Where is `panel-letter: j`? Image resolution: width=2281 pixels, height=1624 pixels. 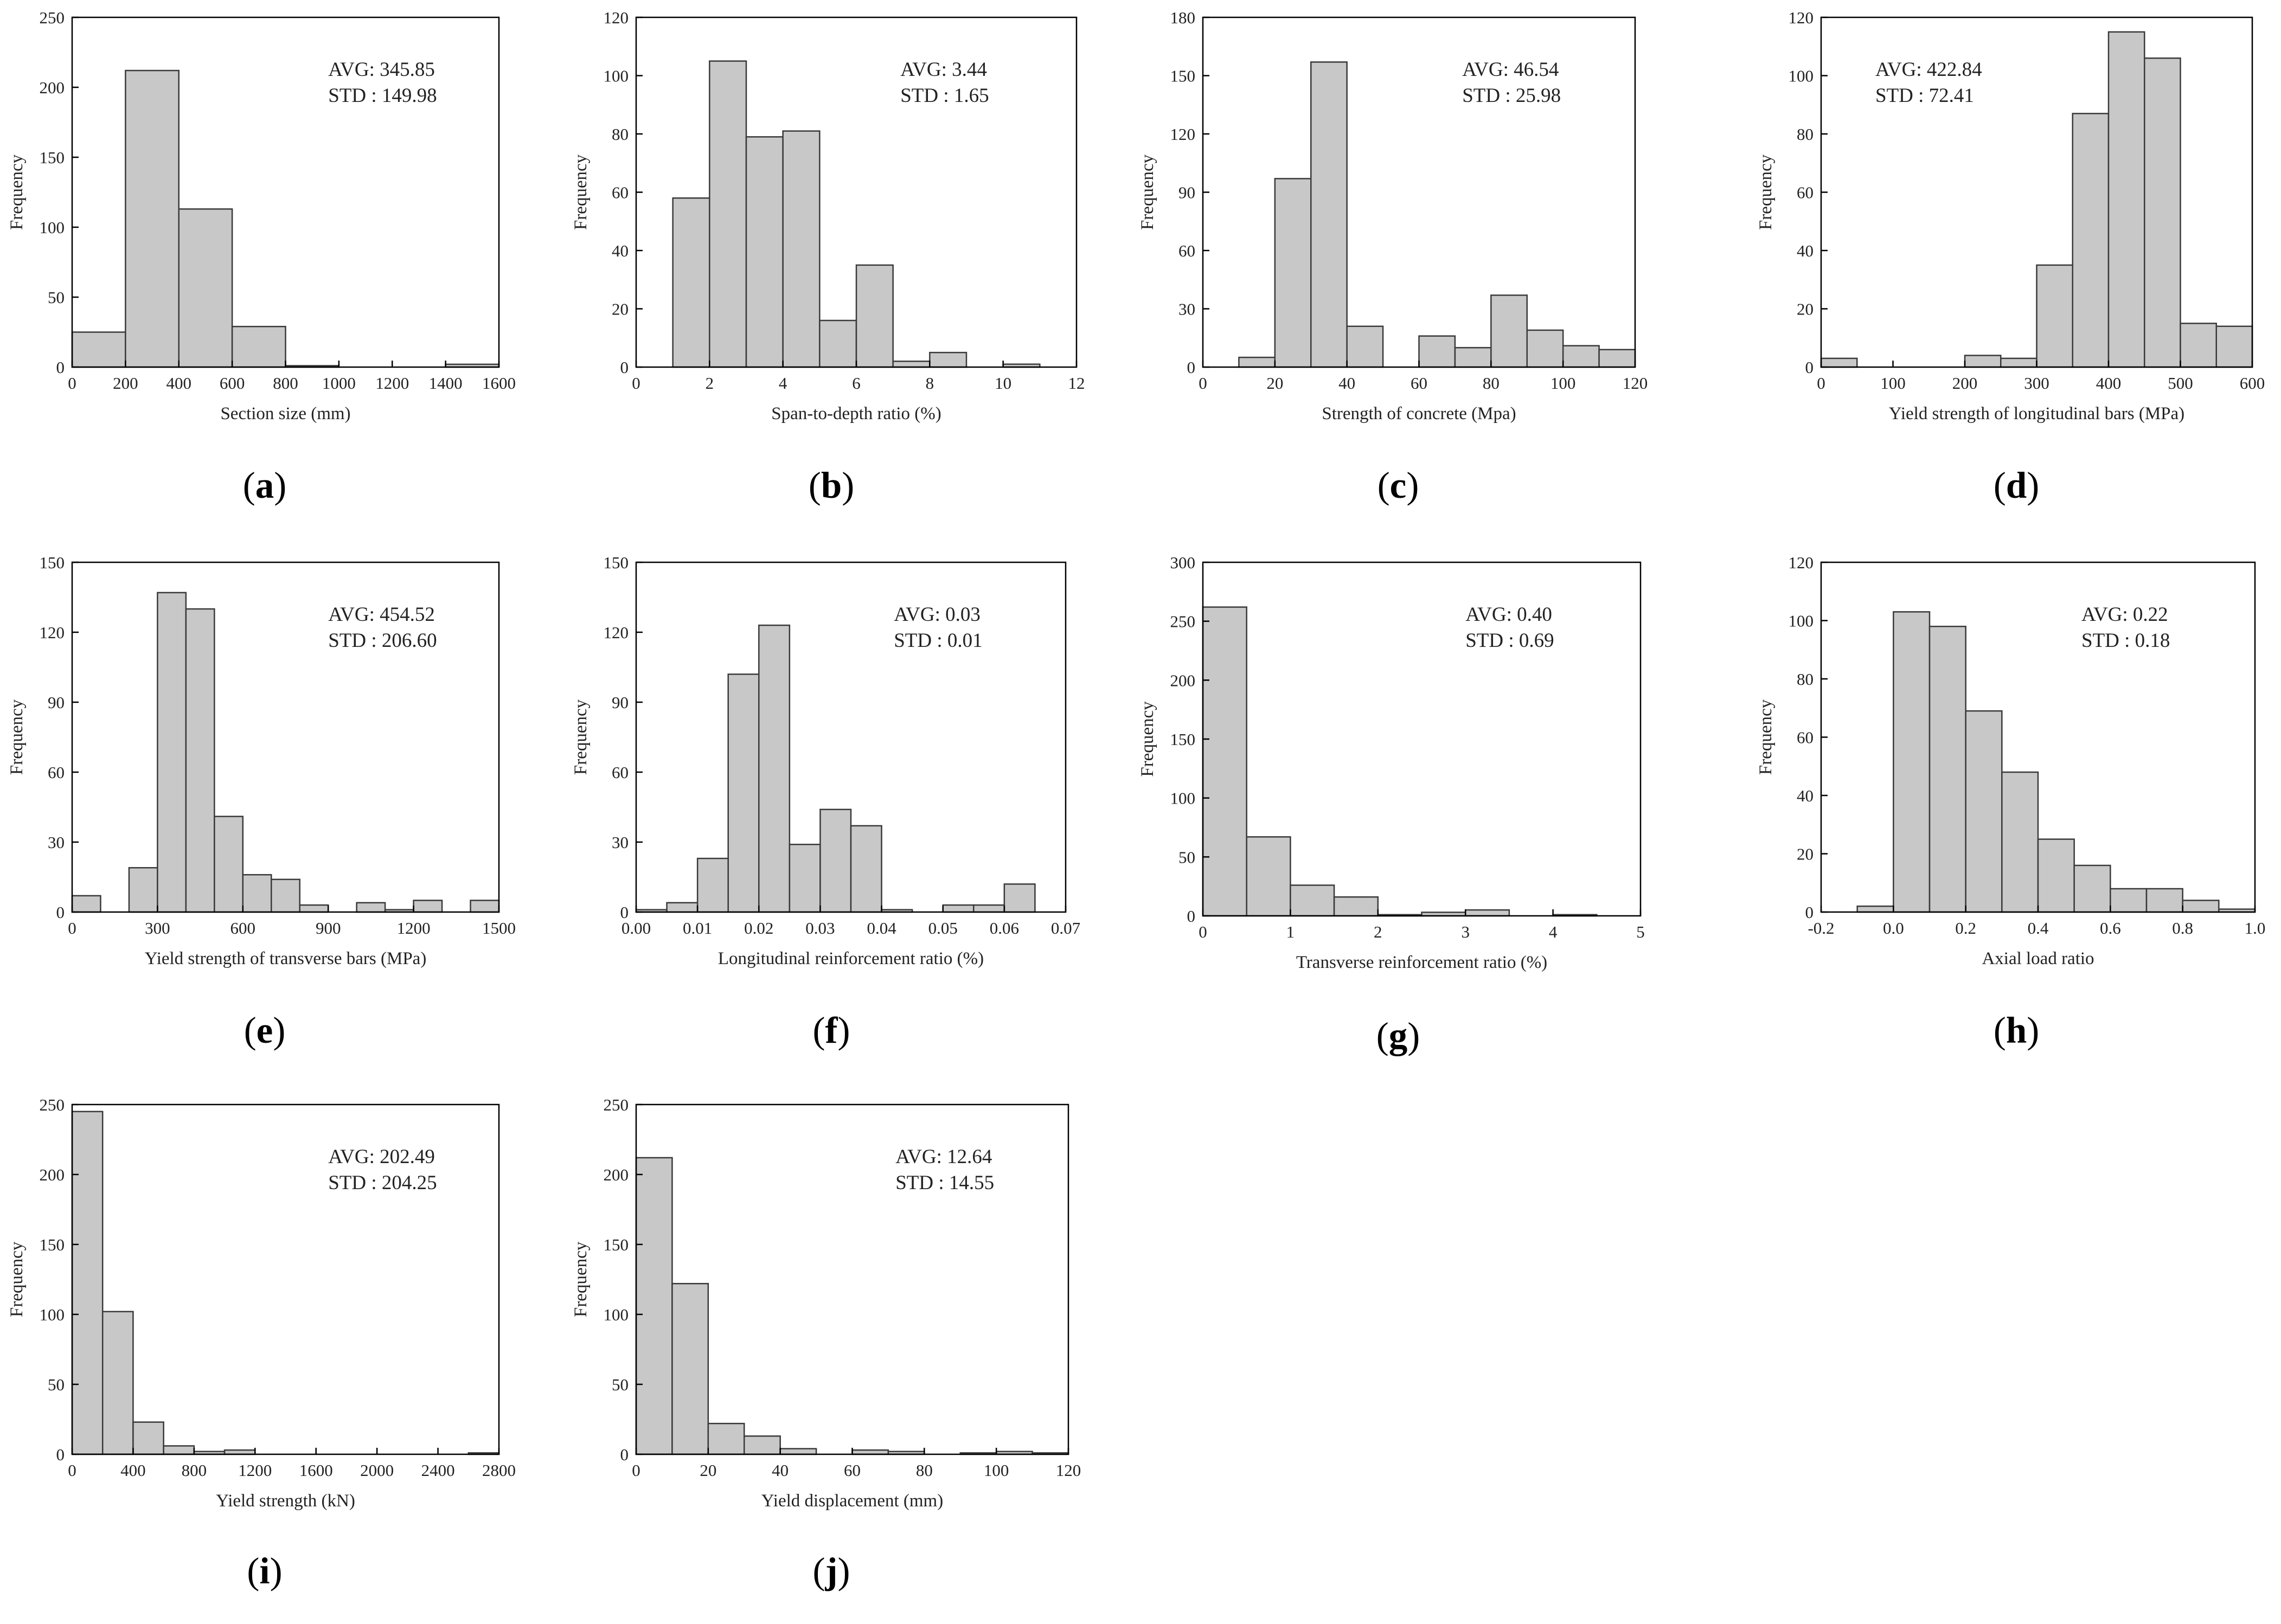
panel-letter: j is located at coordinates (831, 1571).